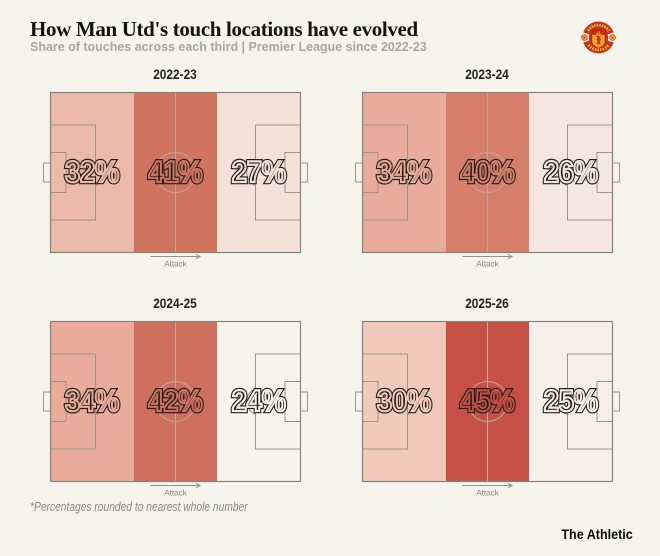 The image size is (660, 556). Describe the element at coordinates (92, 172) in the screenshot. I see `svg-text: 32%` at that location.